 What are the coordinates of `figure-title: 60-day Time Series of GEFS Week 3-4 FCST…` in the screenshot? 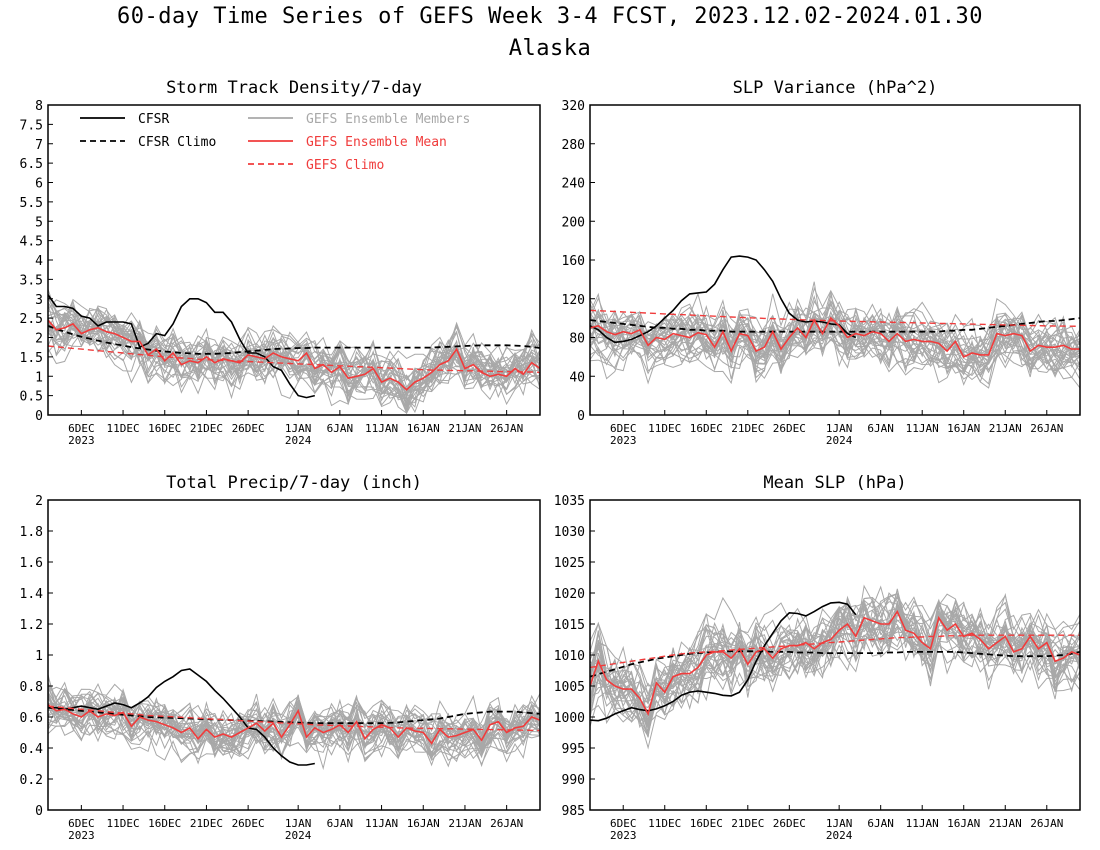 It's located at (550, 16).